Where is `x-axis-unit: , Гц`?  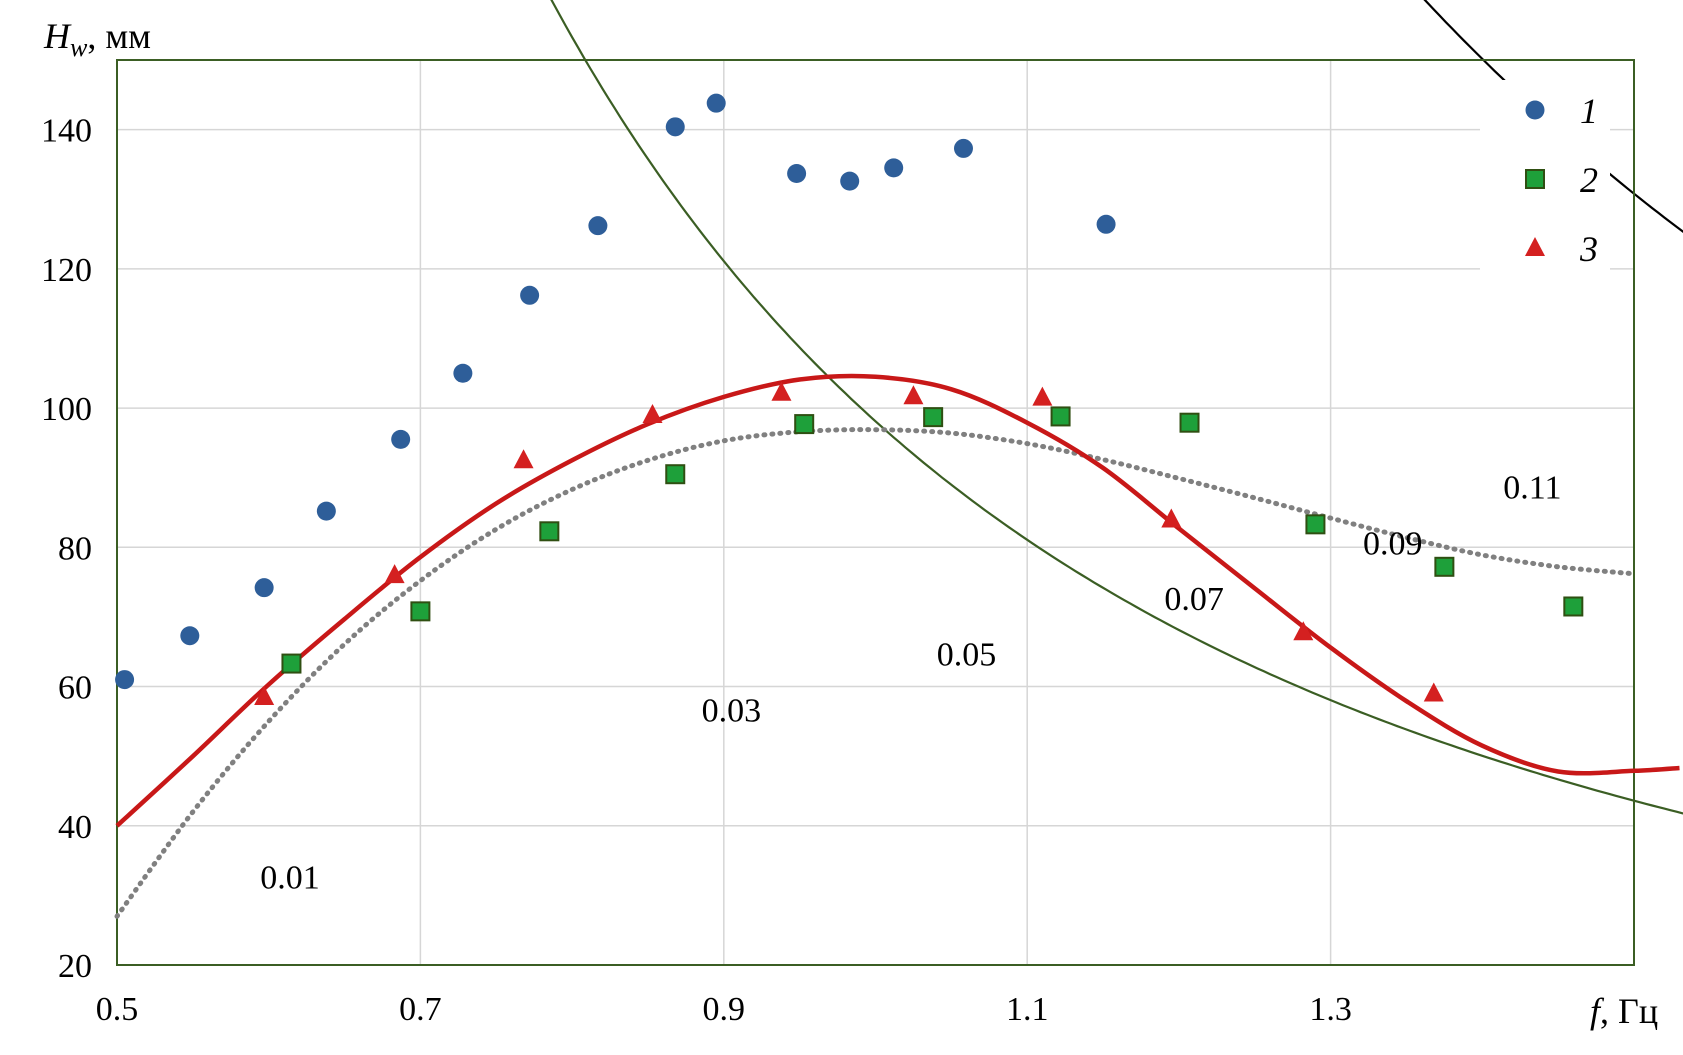 x-axis-unit: , Гц is located at coordinates (1629, 1011).